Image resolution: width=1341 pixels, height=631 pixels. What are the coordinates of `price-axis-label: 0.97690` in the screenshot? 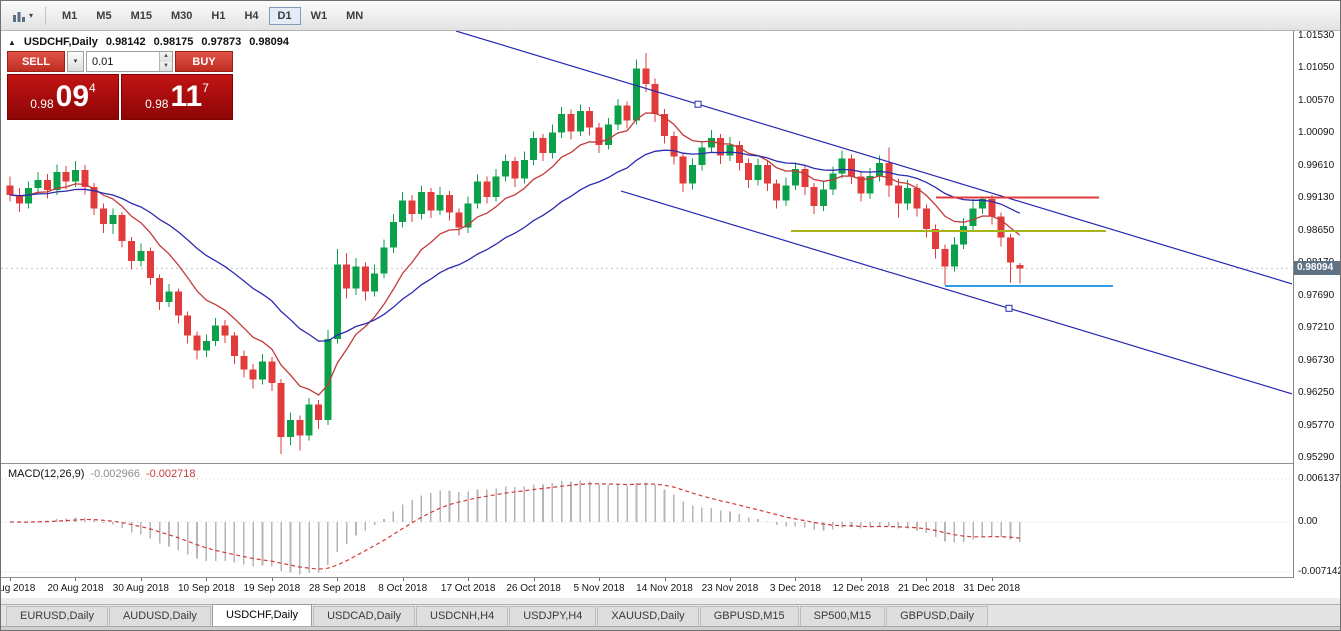 It's located at (1316, 295).